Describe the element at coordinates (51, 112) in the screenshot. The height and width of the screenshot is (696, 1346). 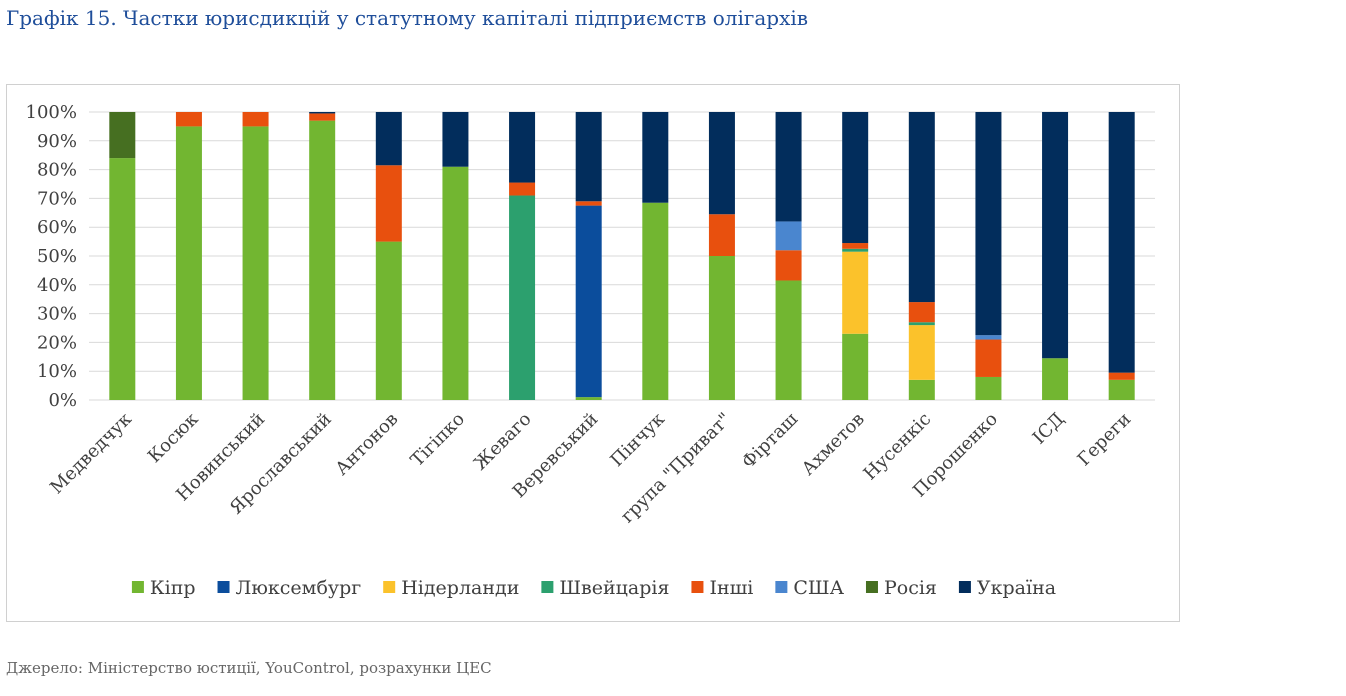
I see `y-tick-label: 100%` at that location.